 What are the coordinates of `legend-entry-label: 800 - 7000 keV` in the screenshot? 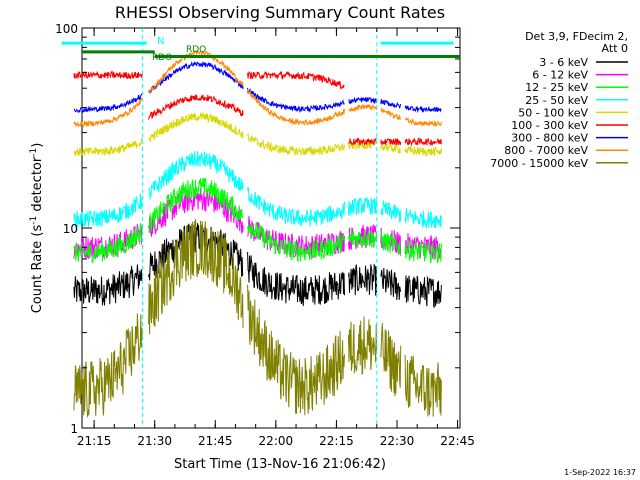 It's located at (546, 150).